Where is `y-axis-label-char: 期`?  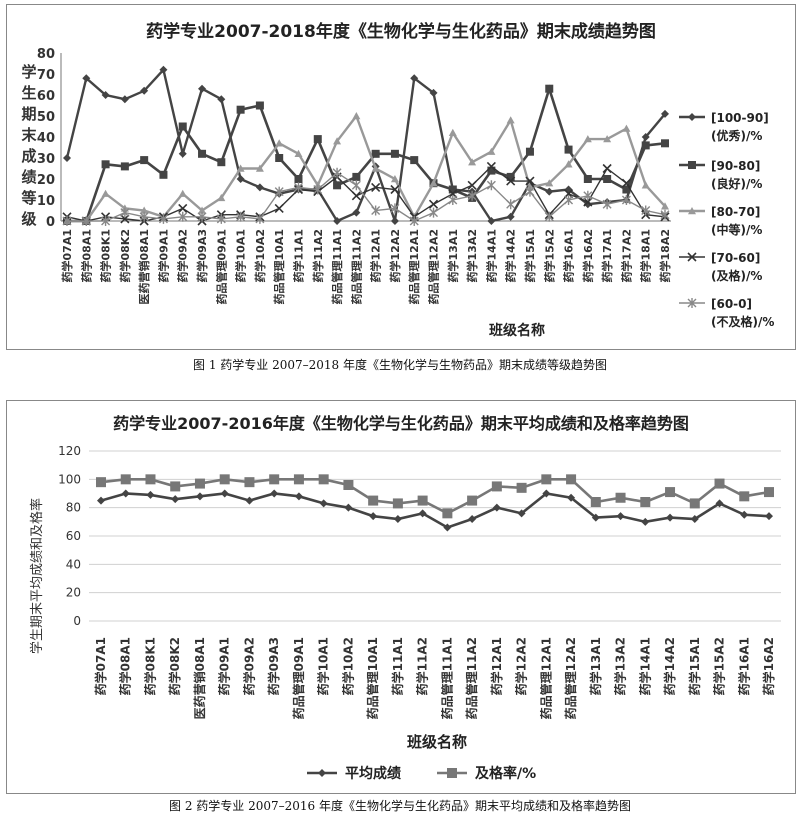 y-axis-label-char: 期 is located at coordinates (28, 114).